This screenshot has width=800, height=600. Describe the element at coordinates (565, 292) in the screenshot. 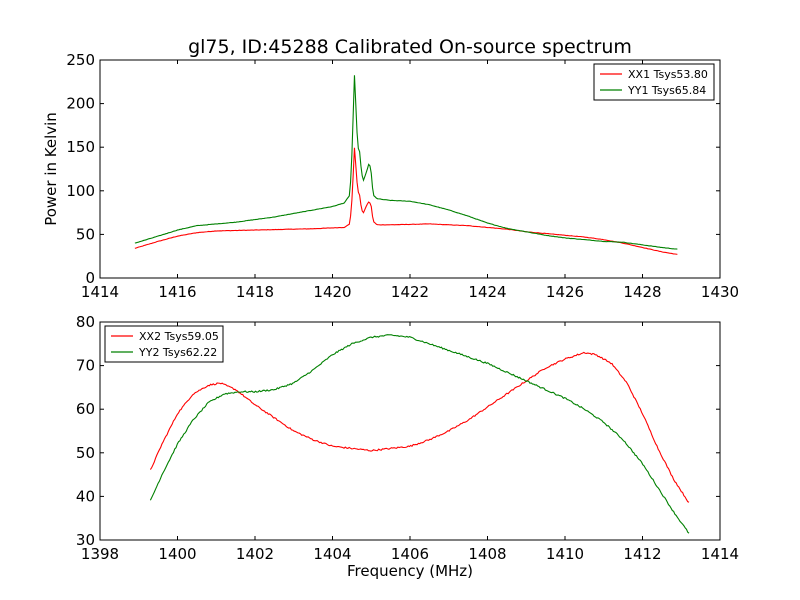

I see `x-tick-label: 1426` at that location.